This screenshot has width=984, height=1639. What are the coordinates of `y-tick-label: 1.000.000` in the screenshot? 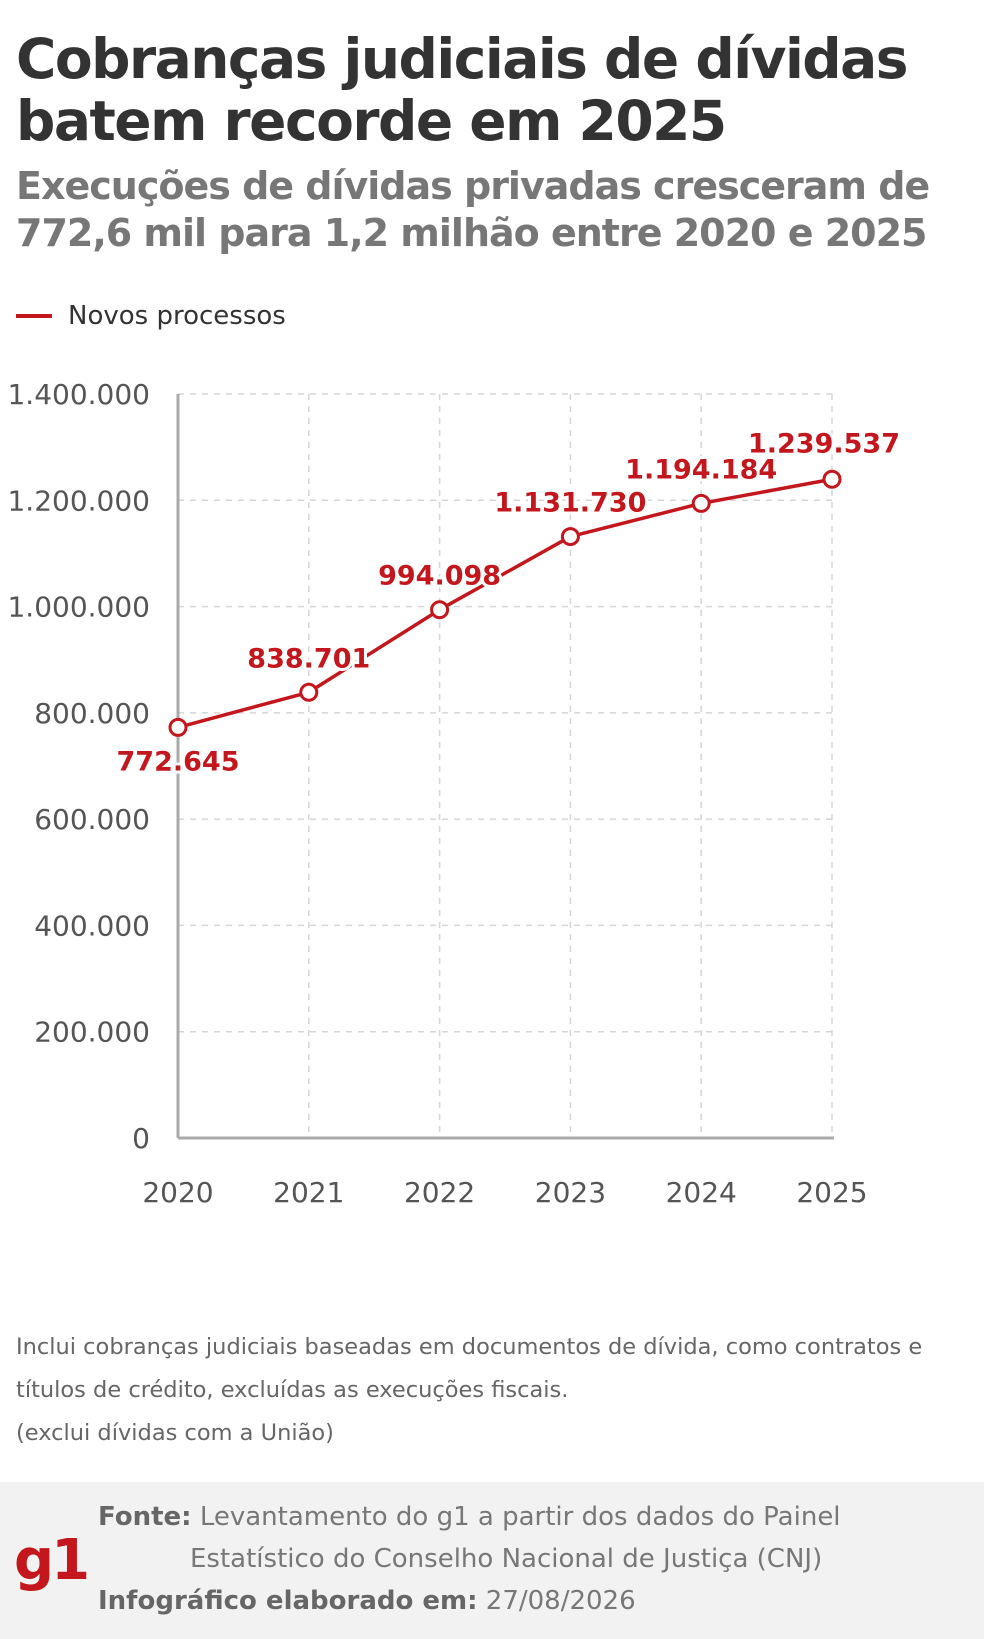 It's located at (78, 607).